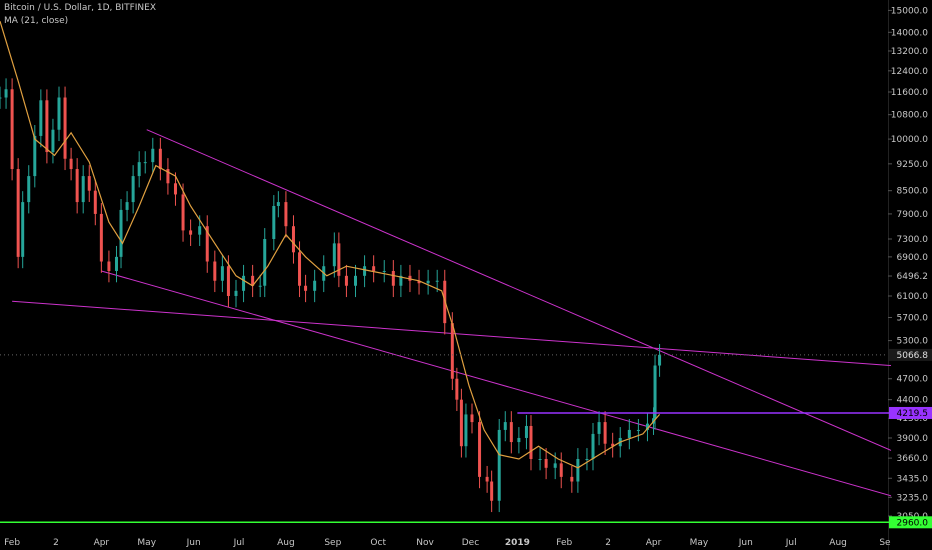 The width and height of the screenshot is (932, 550). What do you see at coordinates (885, 543) in the screenshot?
I see `x-tick-label: Se` at bounding box center [885, 543].